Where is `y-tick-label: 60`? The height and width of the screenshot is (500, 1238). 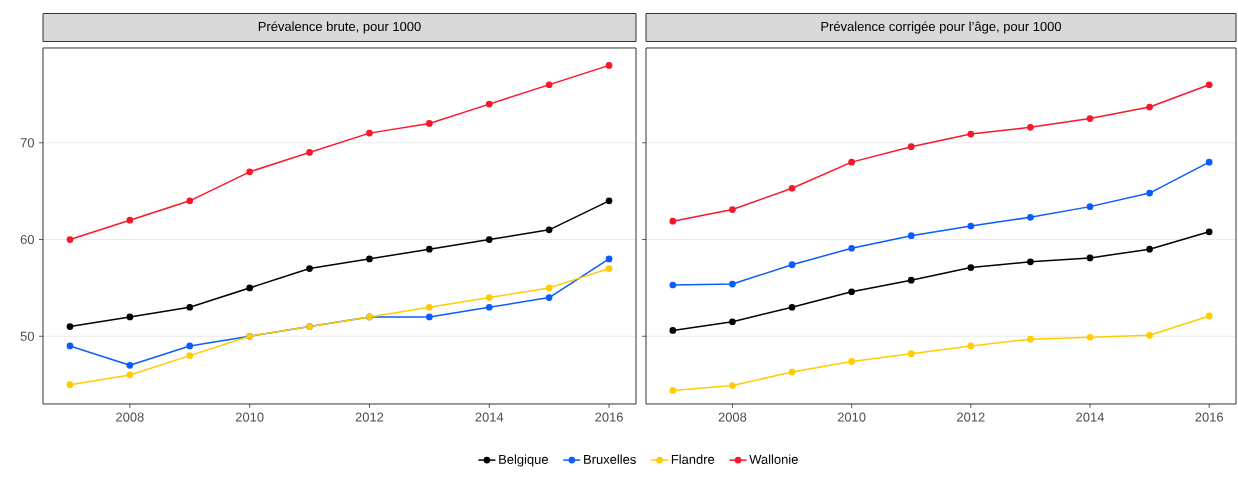 y-tick-label: 60 is located at coordinates (27, 239).